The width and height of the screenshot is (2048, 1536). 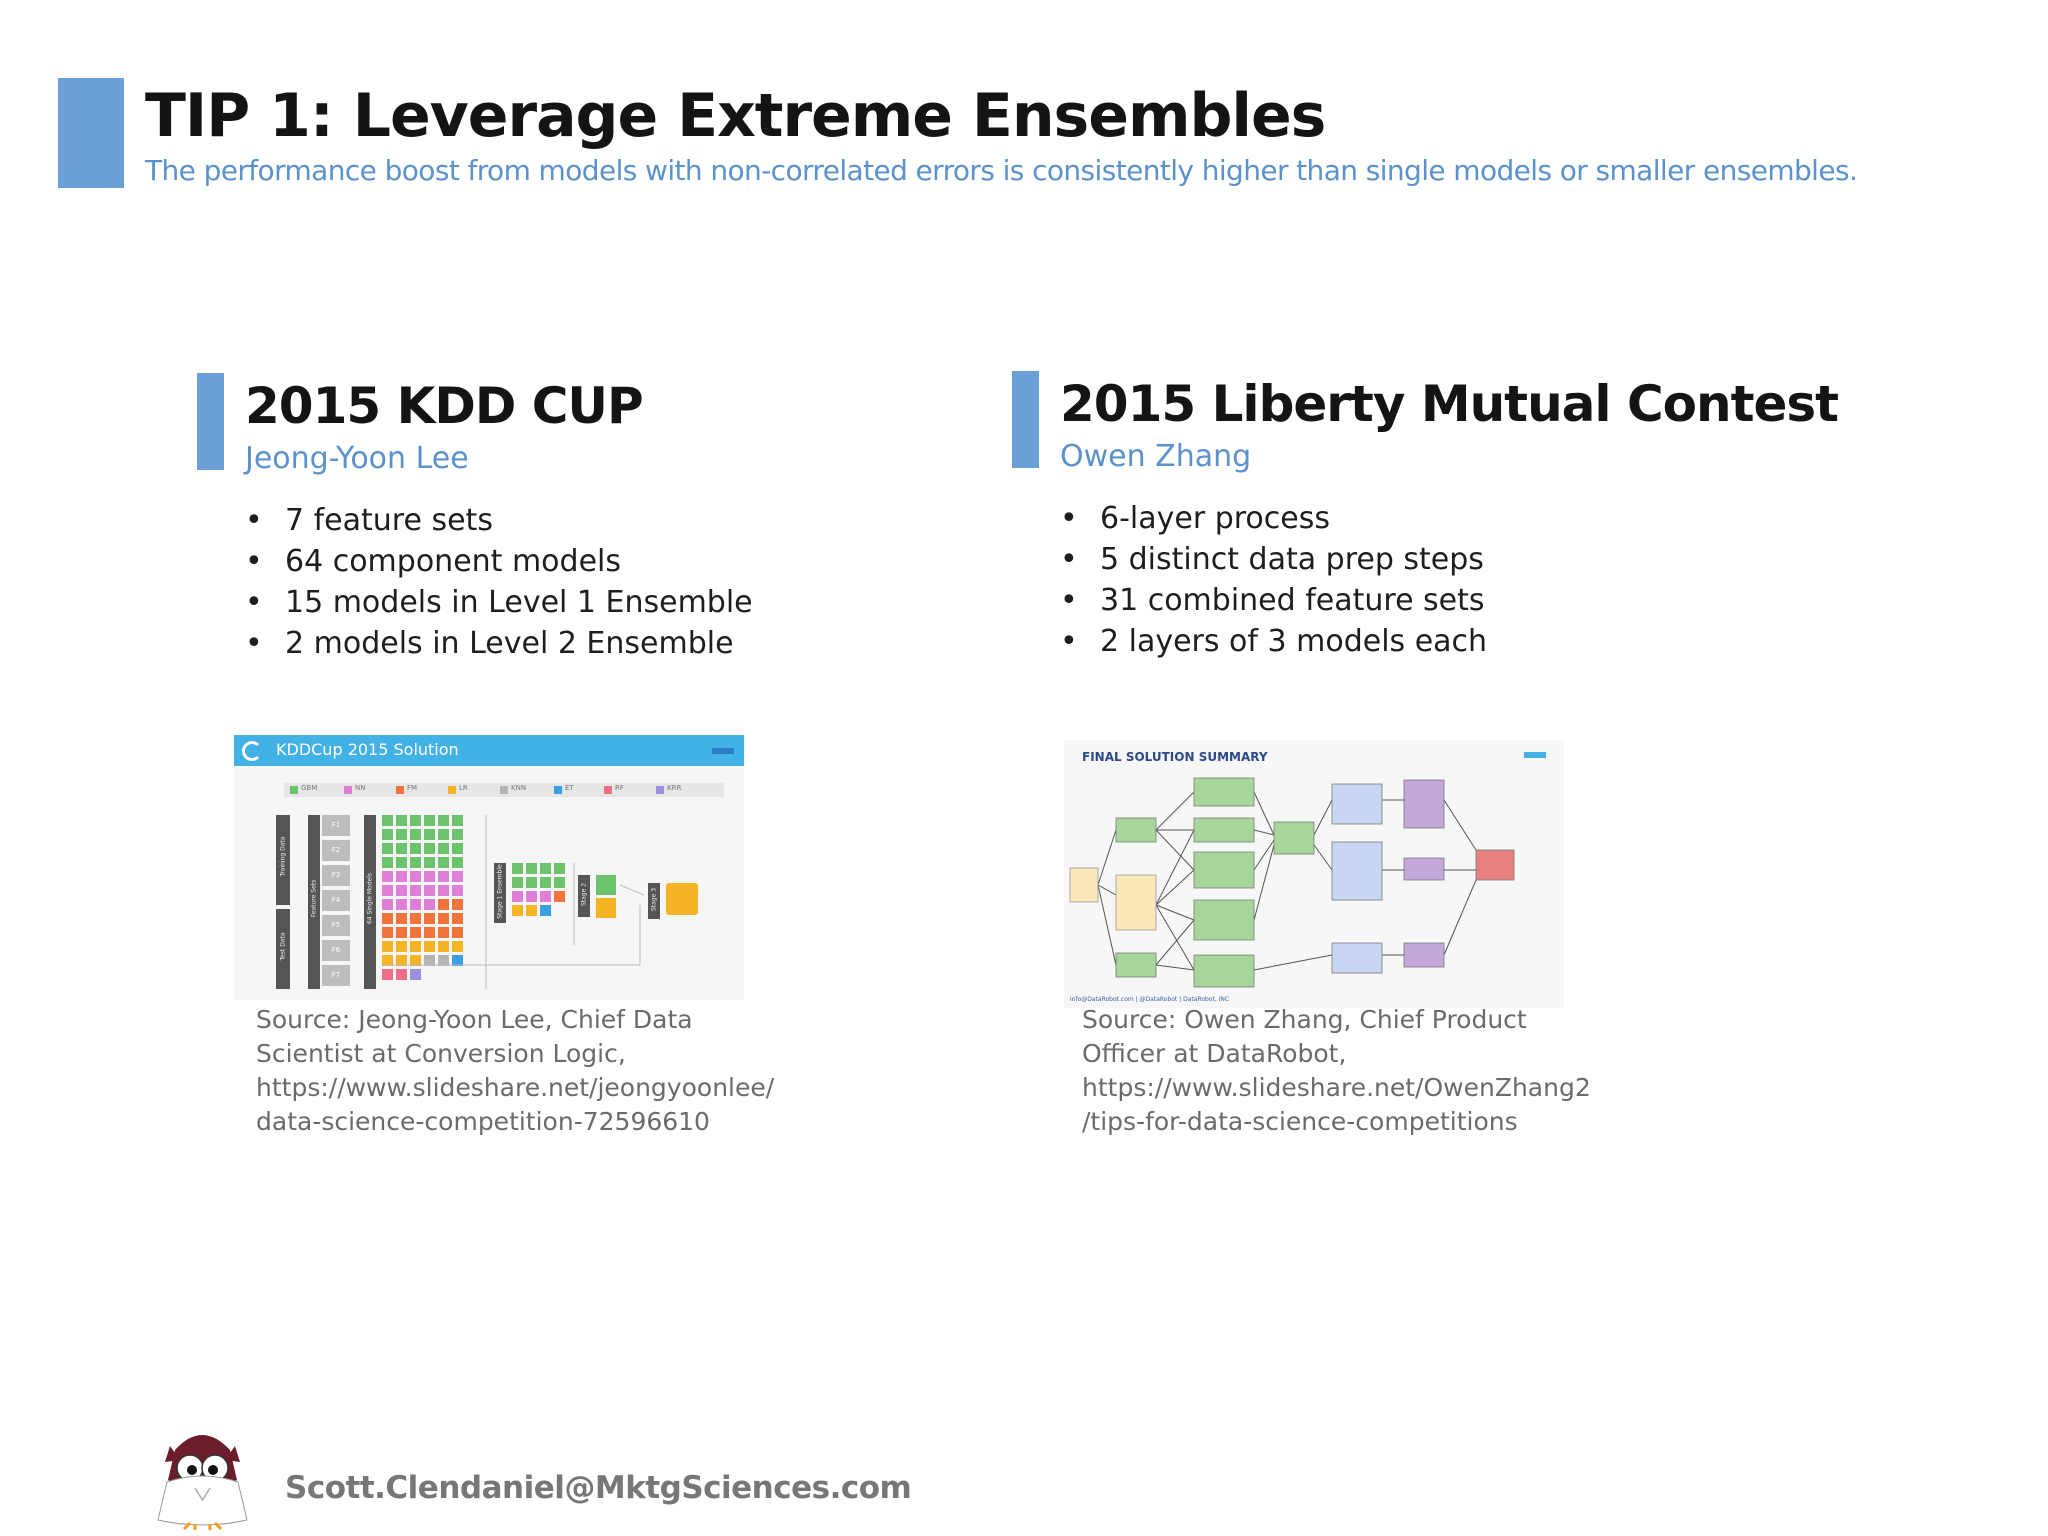 What do you see at coordinates (1156, 456) in the screenshot?
I see `right-author: Owen Zhang` at bounding box center [1156, 456].